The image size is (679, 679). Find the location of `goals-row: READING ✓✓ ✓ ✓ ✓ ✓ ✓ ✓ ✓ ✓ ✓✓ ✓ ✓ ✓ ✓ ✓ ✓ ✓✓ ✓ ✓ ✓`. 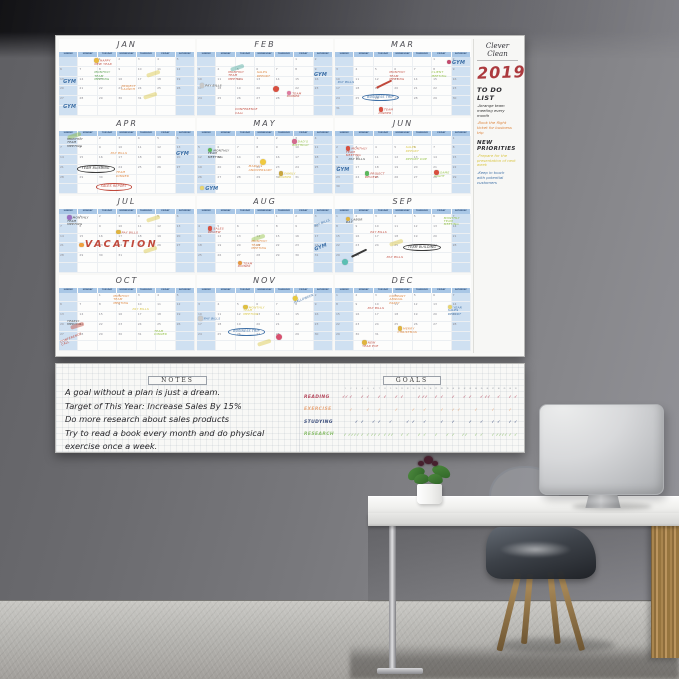

goals-row: READING ✓✓ ✓ ✓ ✓ ✓ ✓ ✓ ✓ ✓ ✓✓ ✓ ✓ ✓ ✓ ✓ ✓ ✓✓ ✓ ✓ ✓ is located at coordinates (412, 397).